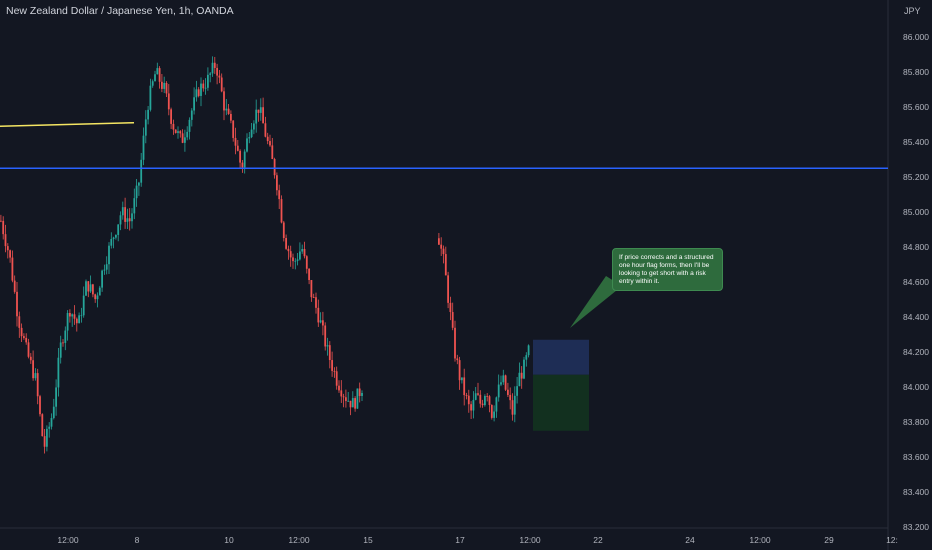 The width and height of the screenshot is (932, 550). Describe the element at coordinates (916, 422) in the screenshot. I see `y-tick-label: 83.800` at that location.